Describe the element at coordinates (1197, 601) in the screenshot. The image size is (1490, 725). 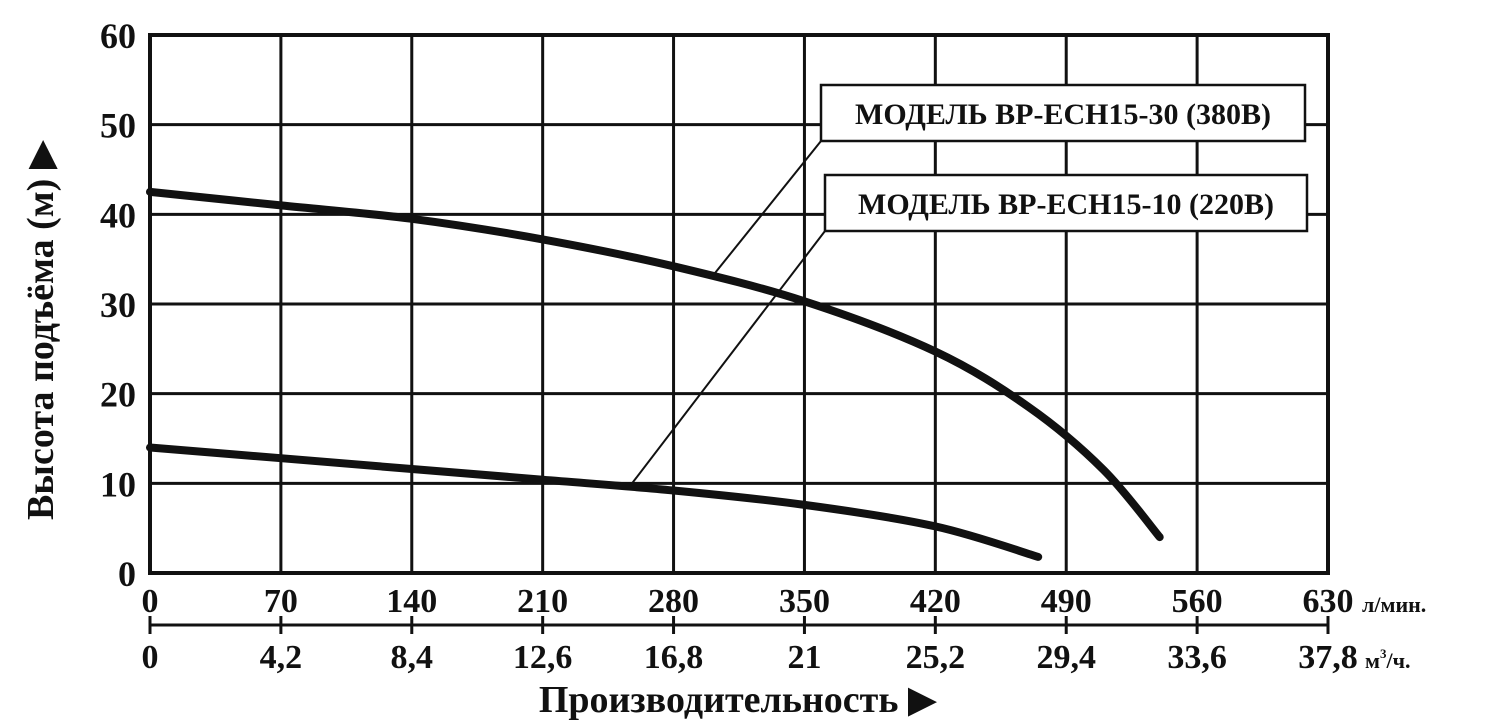
I see `x-primary-tick-label: 560` at that location.